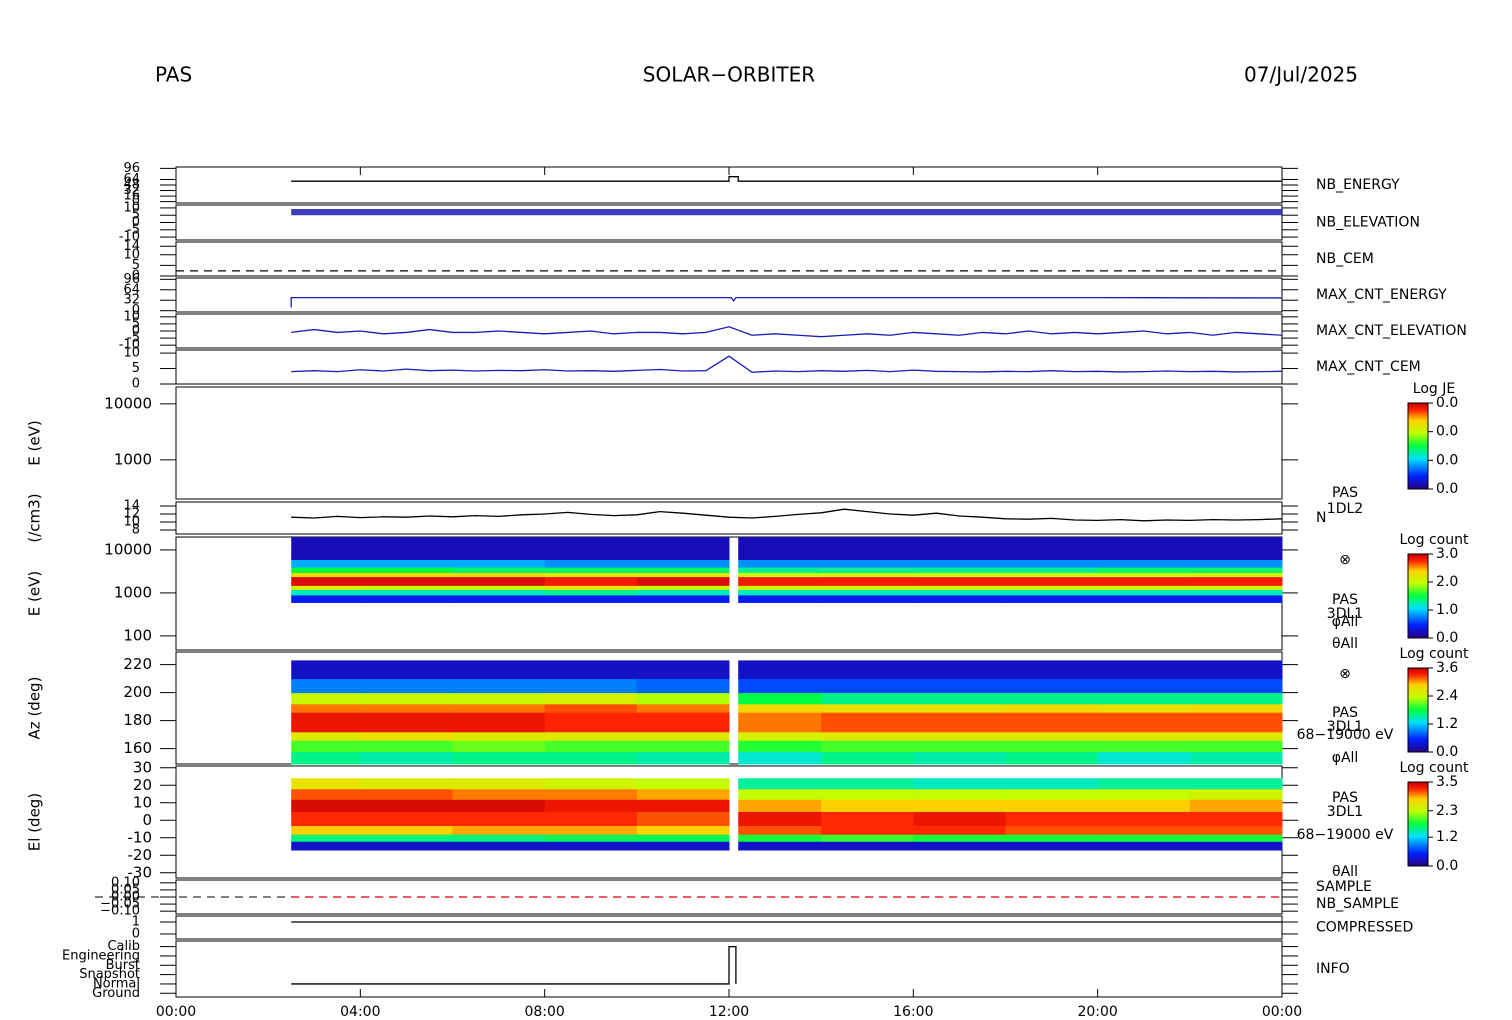 The image size is (1512, 1020). What do you see at coordinates (137, 664) in the screenshot?
I see `y-tick-label: 220` at bounding box center [137, 664].